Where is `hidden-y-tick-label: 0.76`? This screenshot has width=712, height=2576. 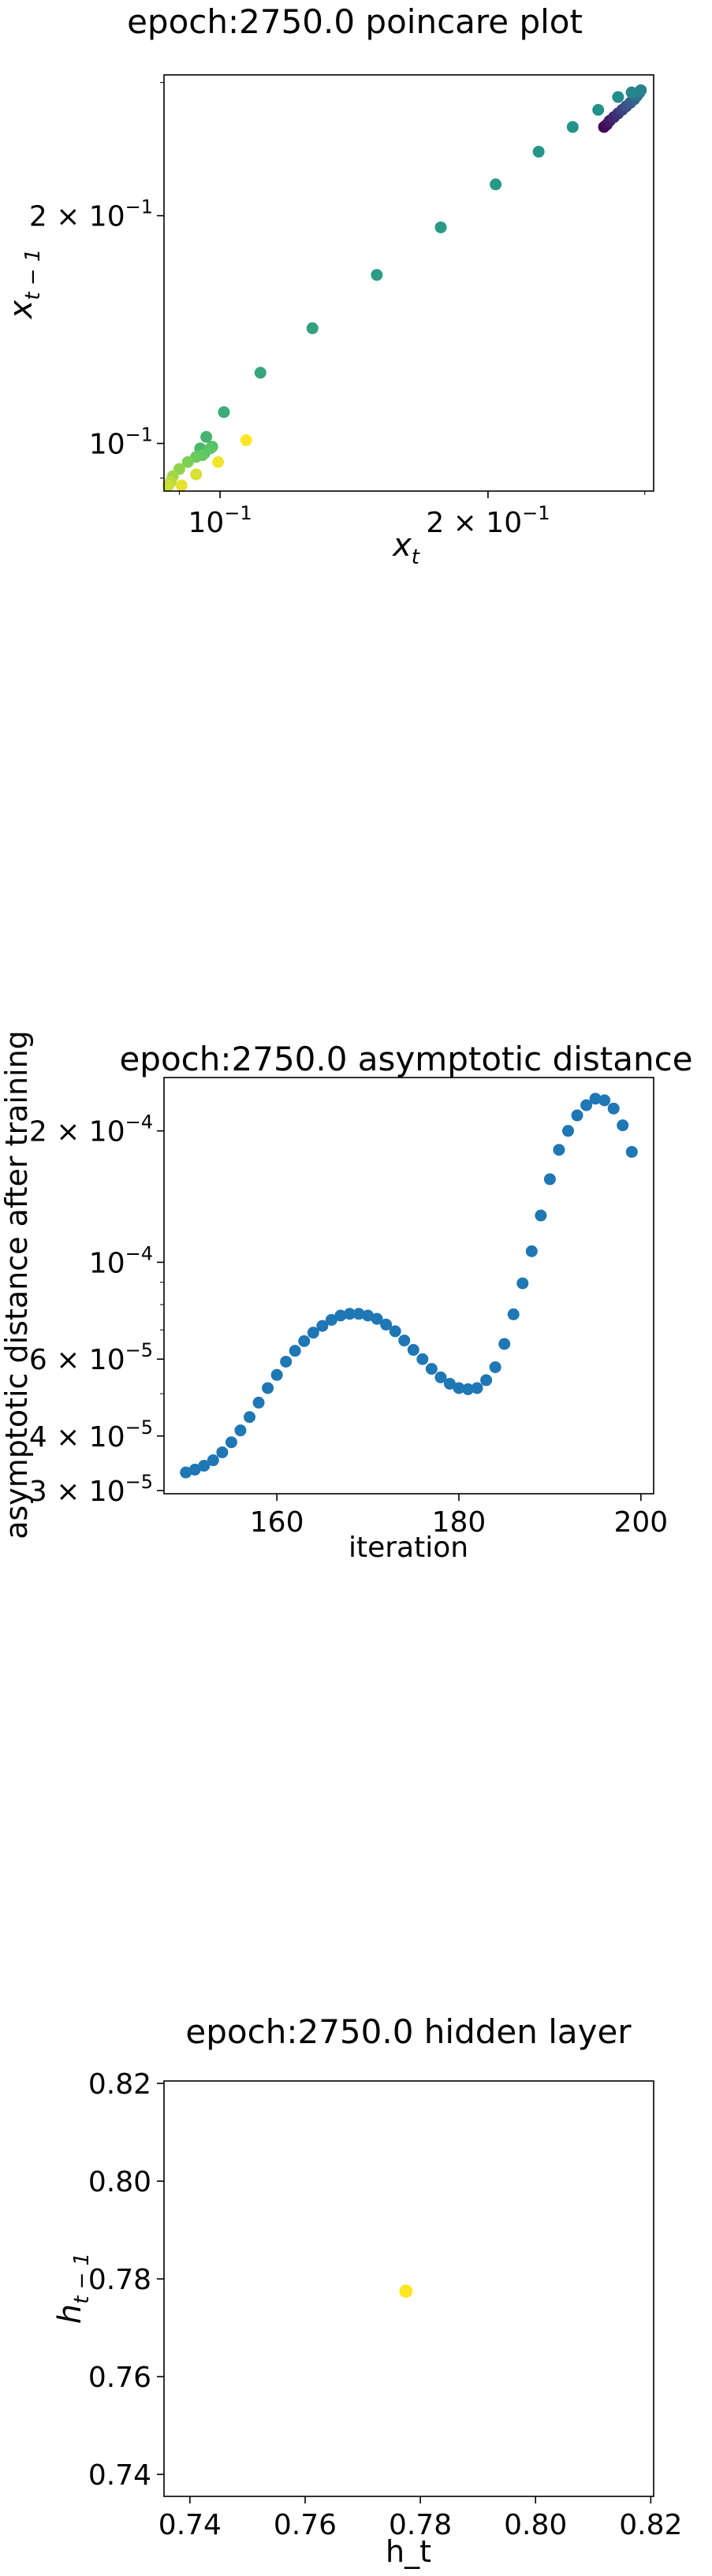
hidden-y-tick-label: 0.76 is located at coordinates (119, 2378).